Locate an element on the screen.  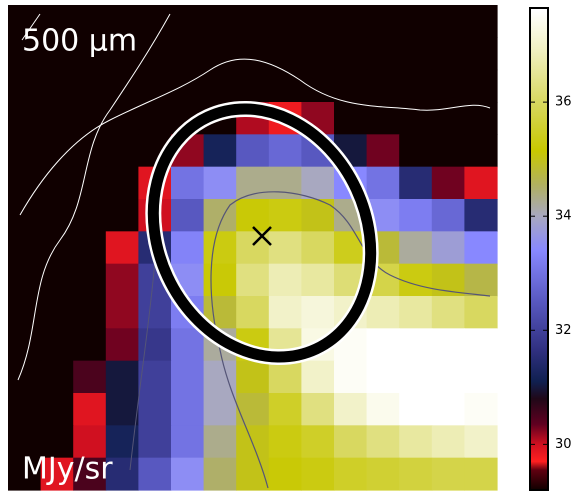
colorbar-tick-label: 30 is located at coordinates (563, 444).